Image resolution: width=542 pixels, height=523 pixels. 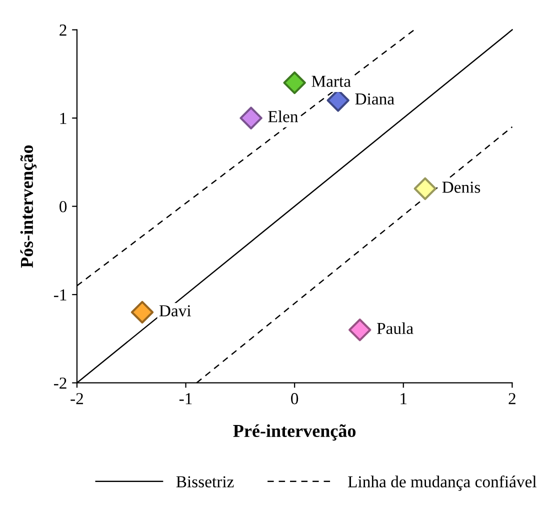 I want to click on x-tick-label: -1, so click(x=185, y=398).